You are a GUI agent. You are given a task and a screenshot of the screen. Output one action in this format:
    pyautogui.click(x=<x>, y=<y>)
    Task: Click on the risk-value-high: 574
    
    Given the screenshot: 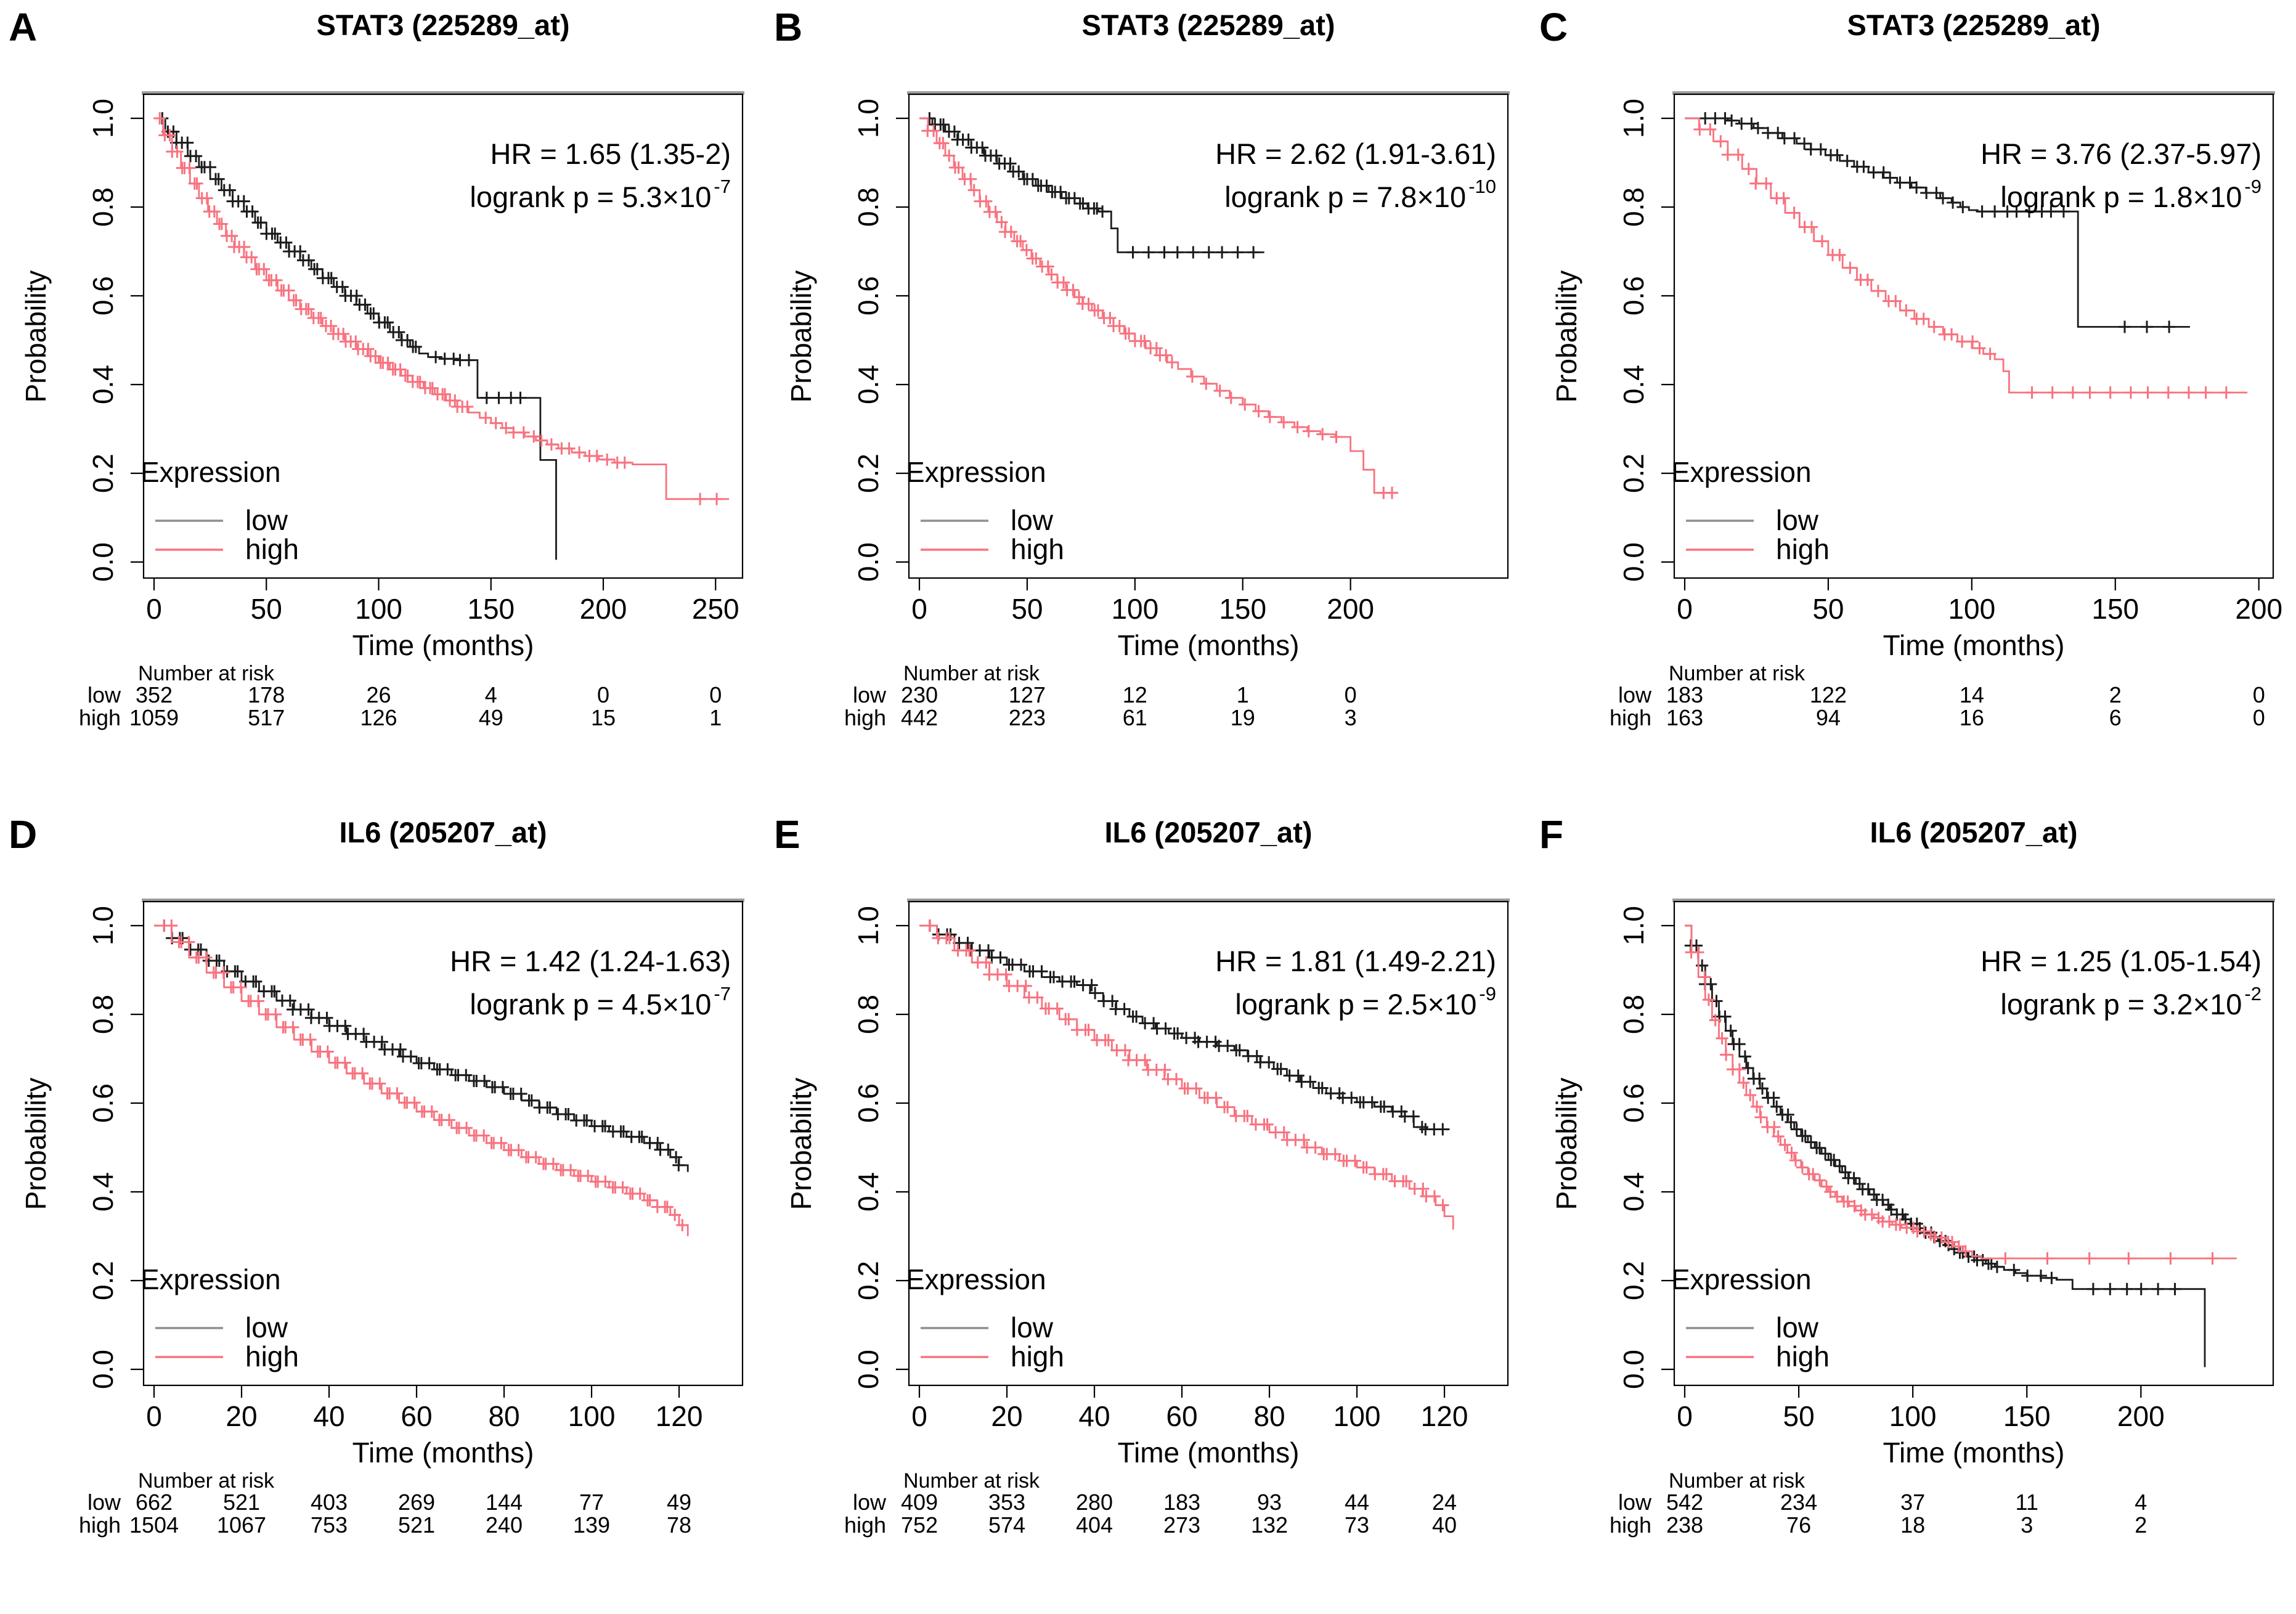 What is the action you would take?
    pyautogui.click(x=1006, y=1525)
    